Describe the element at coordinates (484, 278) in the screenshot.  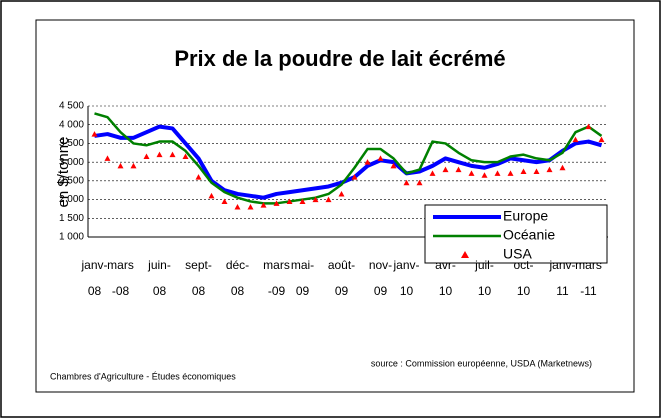
I see `x-tick-label: juil-10` at that location.